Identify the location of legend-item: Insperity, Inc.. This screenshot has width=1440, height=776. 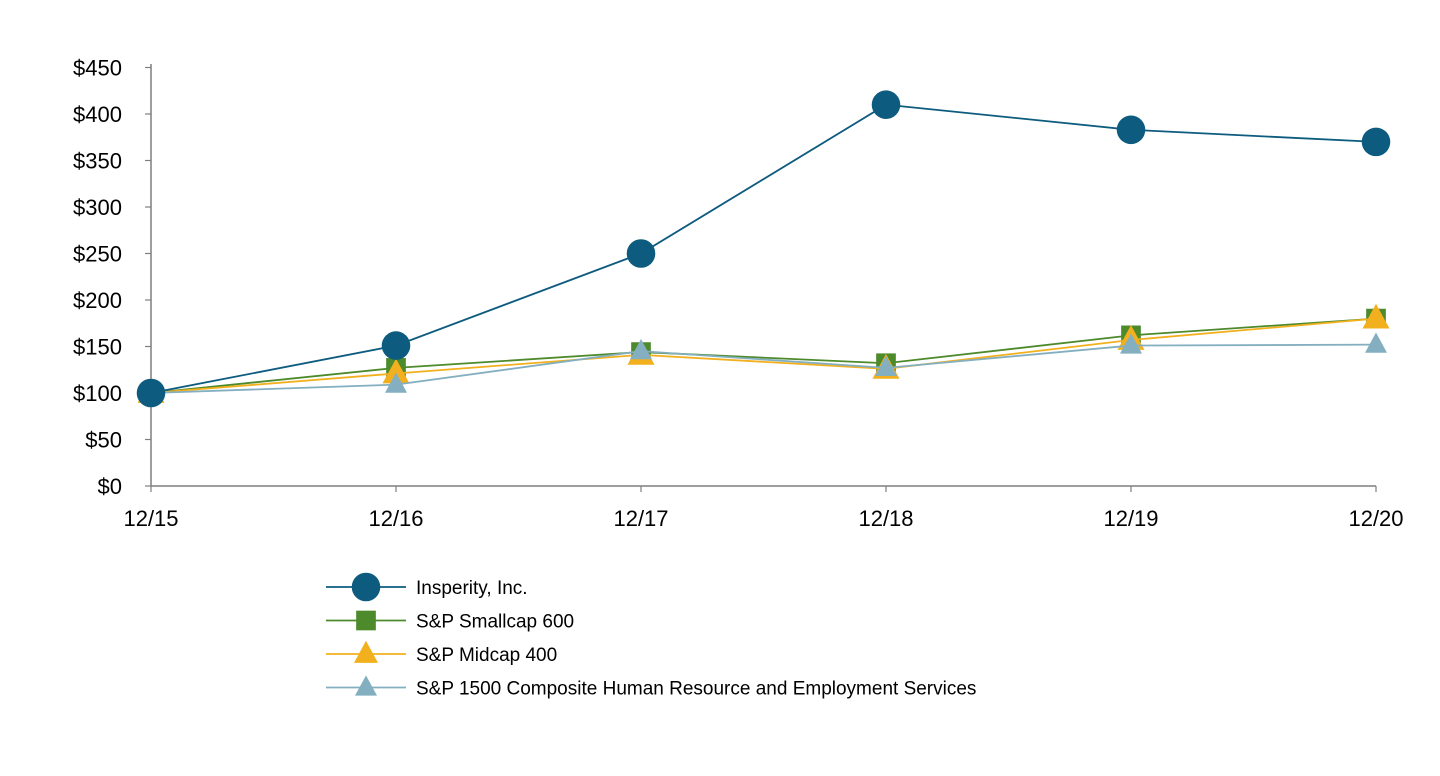
(427, 587).